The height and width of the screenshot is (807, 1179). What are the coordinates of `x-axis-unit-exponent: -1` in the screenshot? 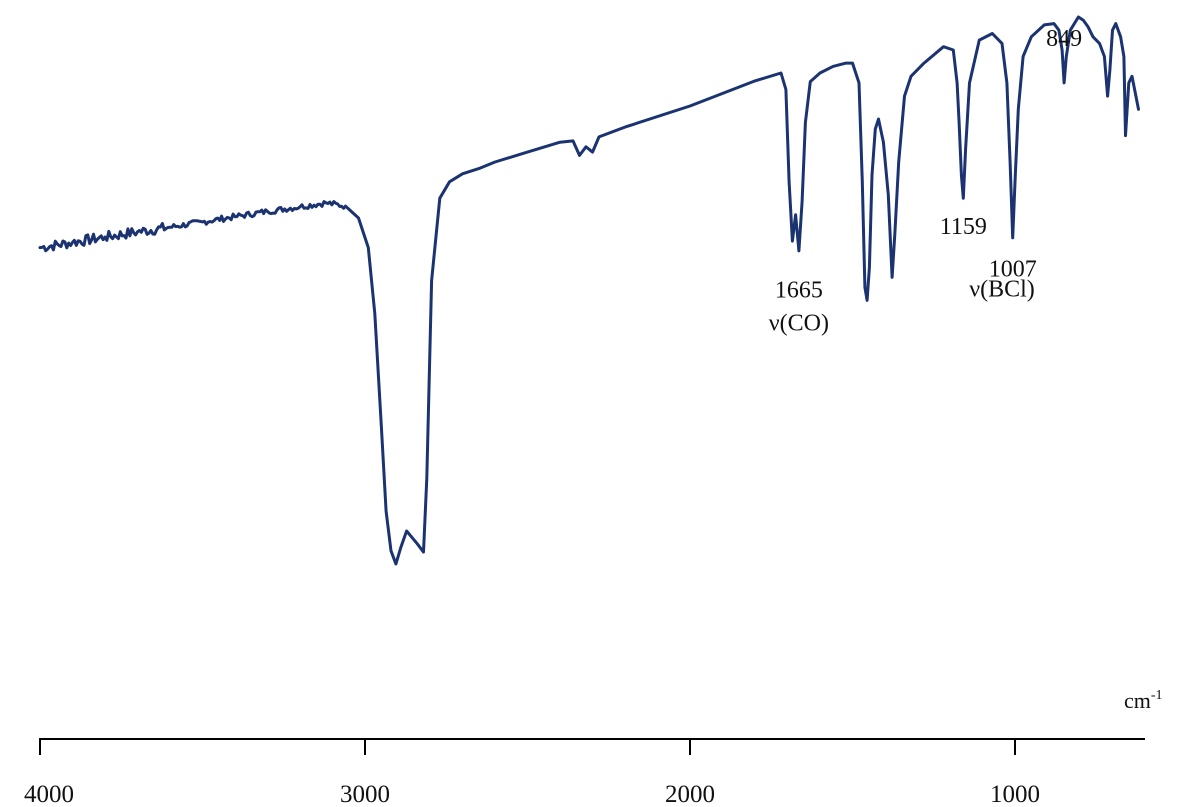 It's located at (1157, 695).